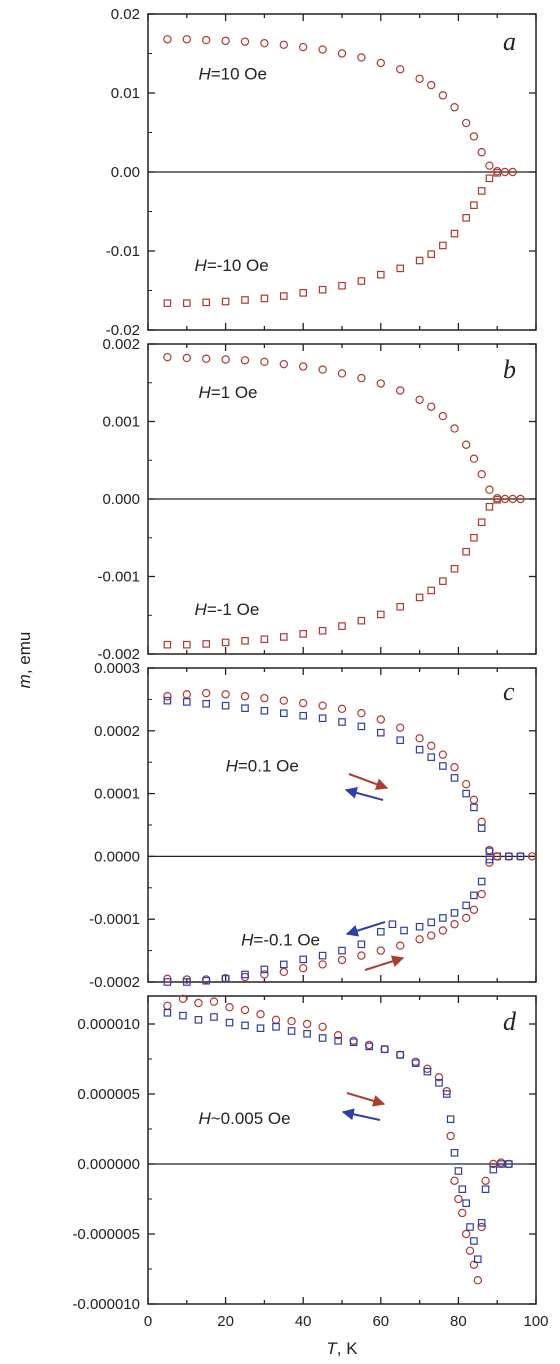 The height and width of the screenshot is (1364, 560). Describe the element at coordinates (108, 1164) in the screenshot. I see `panel-d-ytick-label: 0.000000` at that location.